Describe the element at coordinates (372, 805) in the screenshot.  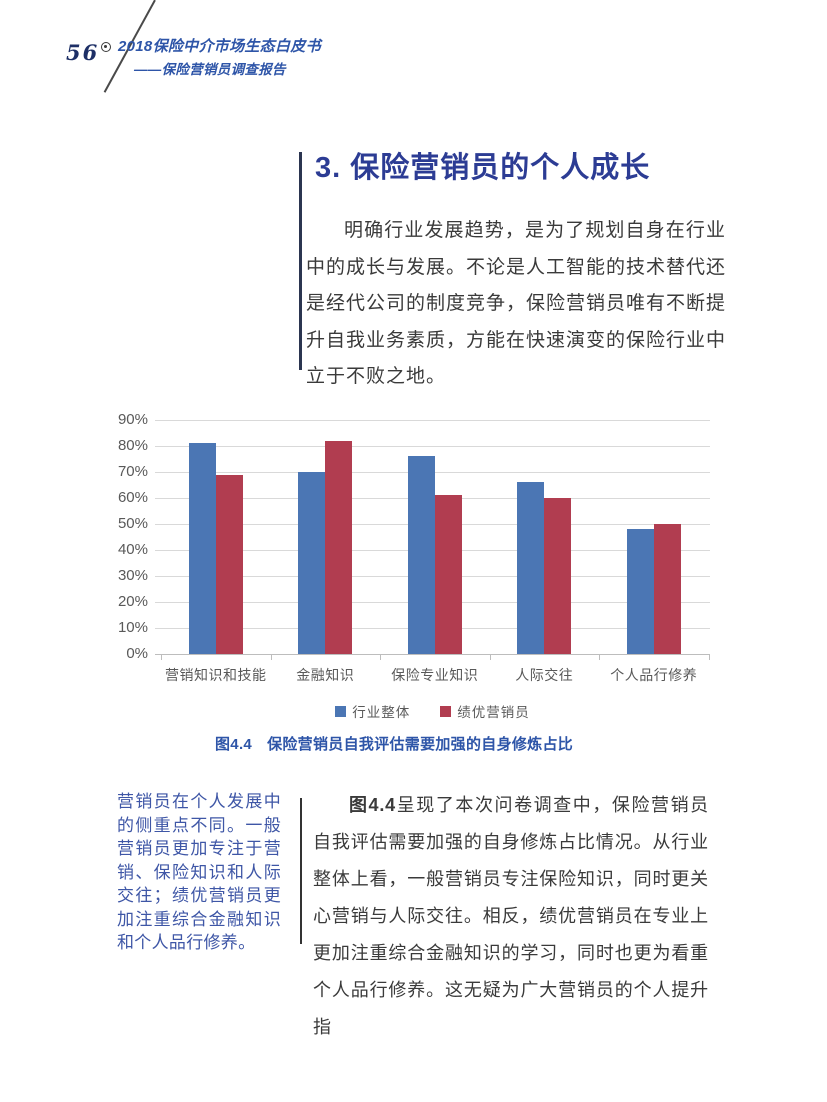
I see `body-figure-reference: 图4.4` at that location.